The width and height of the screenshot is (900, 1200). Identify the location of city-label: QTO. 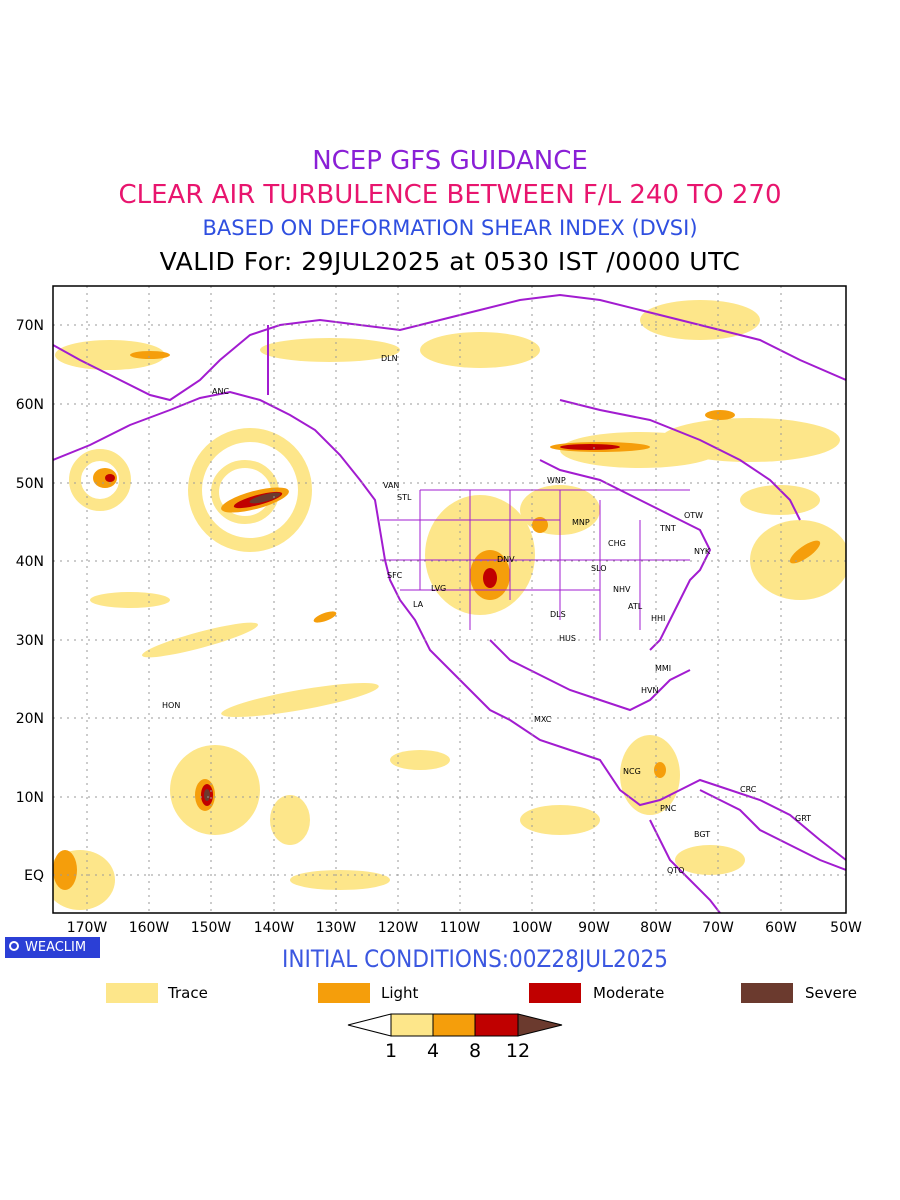
(675, 870).